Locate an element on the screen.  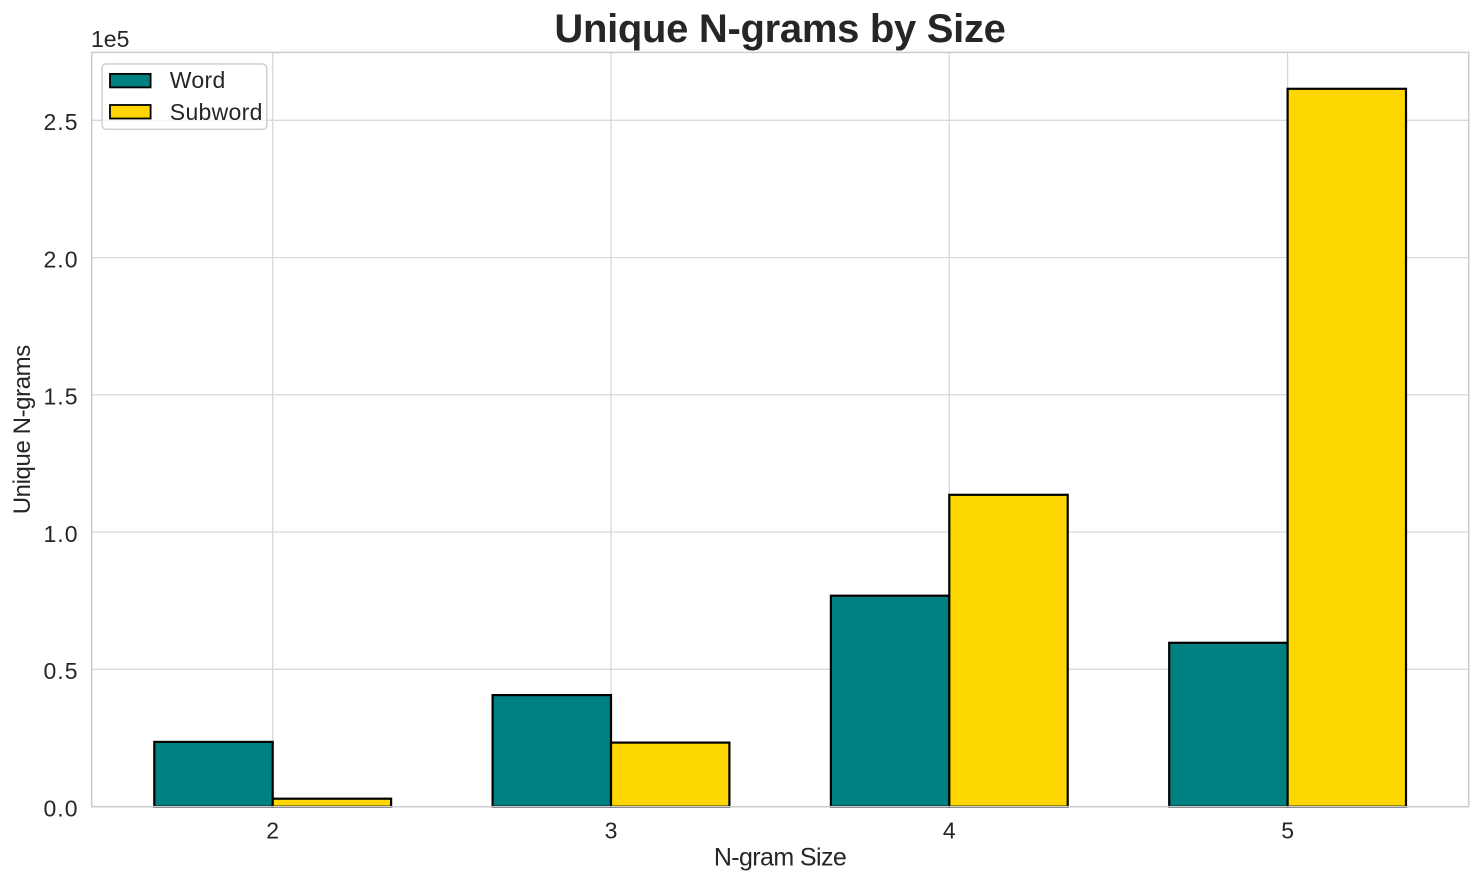
svg-text: 5 is located at coordinates (1287, 831).